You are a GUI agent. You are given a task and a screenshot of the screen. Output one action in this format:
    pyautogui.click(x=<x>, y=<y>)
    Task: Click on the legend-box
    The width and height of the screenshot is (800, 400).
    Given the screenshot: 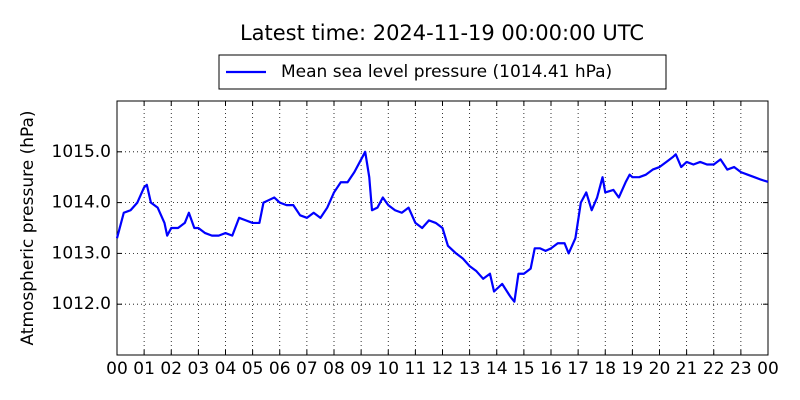 What is the action you would take?
    pyautogui.click(x=442, y=72)
    